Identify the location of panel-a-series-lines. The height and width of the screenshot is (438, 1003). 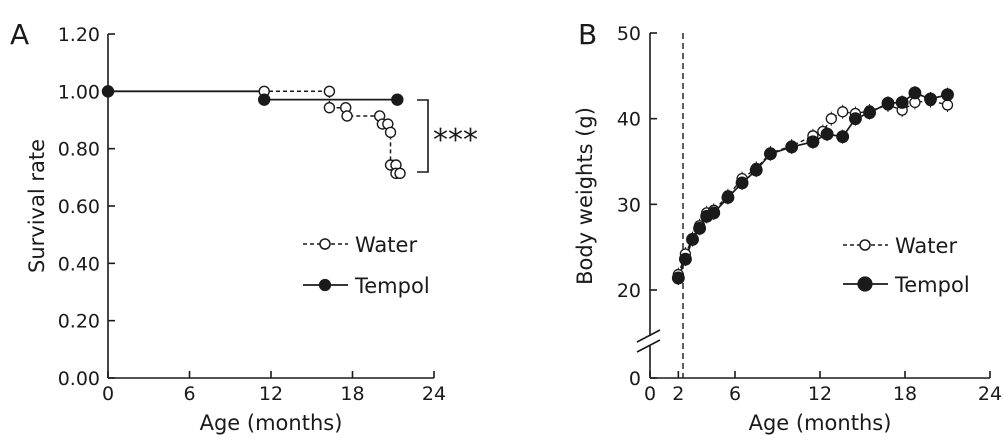
(254, 132).